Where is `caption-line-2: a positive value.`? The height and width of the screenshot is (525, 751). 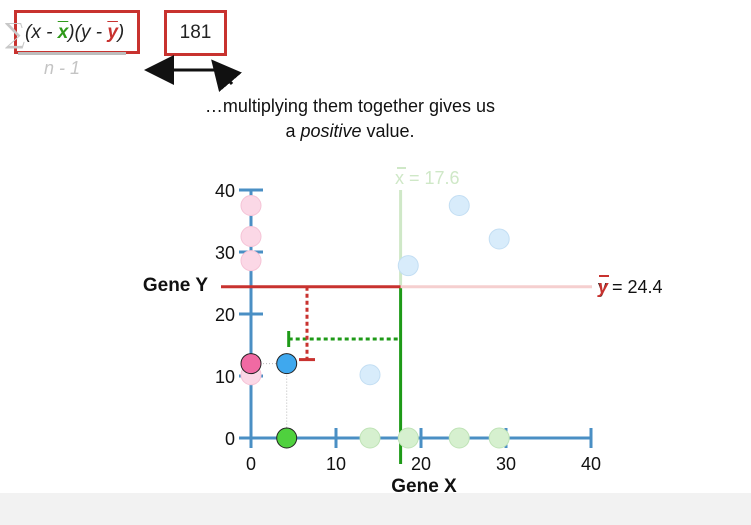
caption-line-2: a positive value. is located at coordinates (350, 131).